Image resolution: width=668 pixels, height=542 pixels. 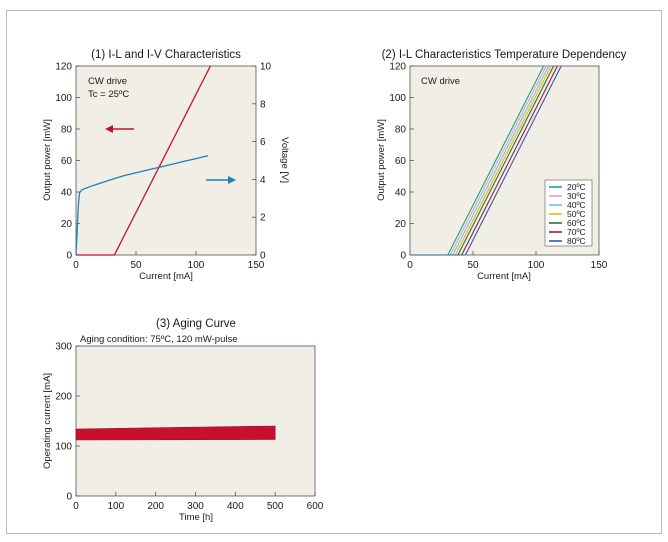 What do you see at coordinates (63, 67) in the screenshot?
I see `chart1-y-tick-label: 120` at bounding box center [63, 67].